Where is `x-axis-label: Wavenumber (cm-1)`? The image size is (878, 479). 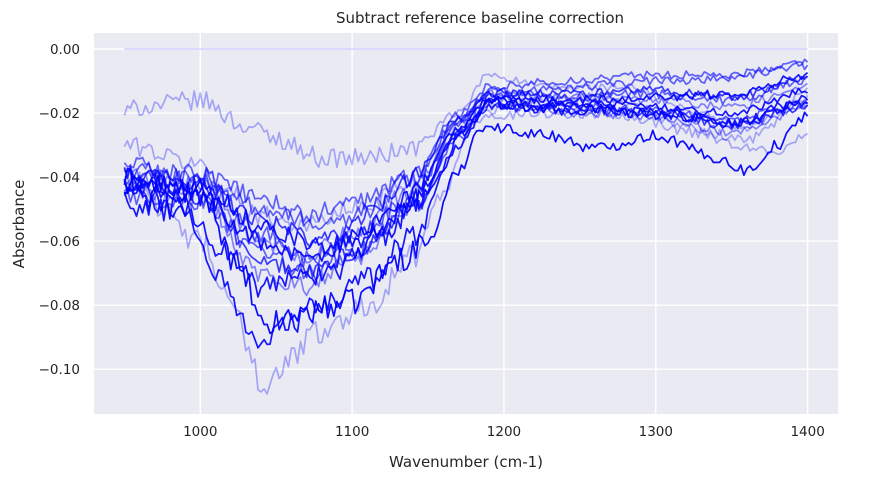
x-axis-label: Wavenumber (cm-1) is located at coordinates (466, 462).